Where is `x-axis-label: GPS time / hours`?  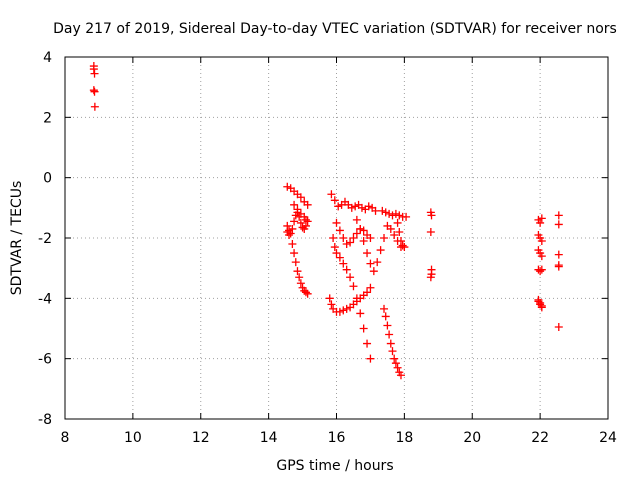
x-axis-label: GPS time / hours is located at coordinates (334, 466).